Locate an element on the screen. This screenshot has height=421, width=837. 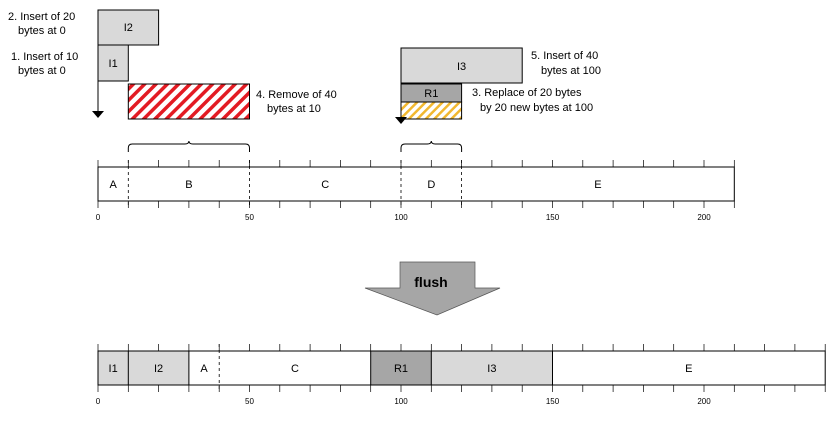
insert-i2-label: I2 is located at coordinates (128, 28).